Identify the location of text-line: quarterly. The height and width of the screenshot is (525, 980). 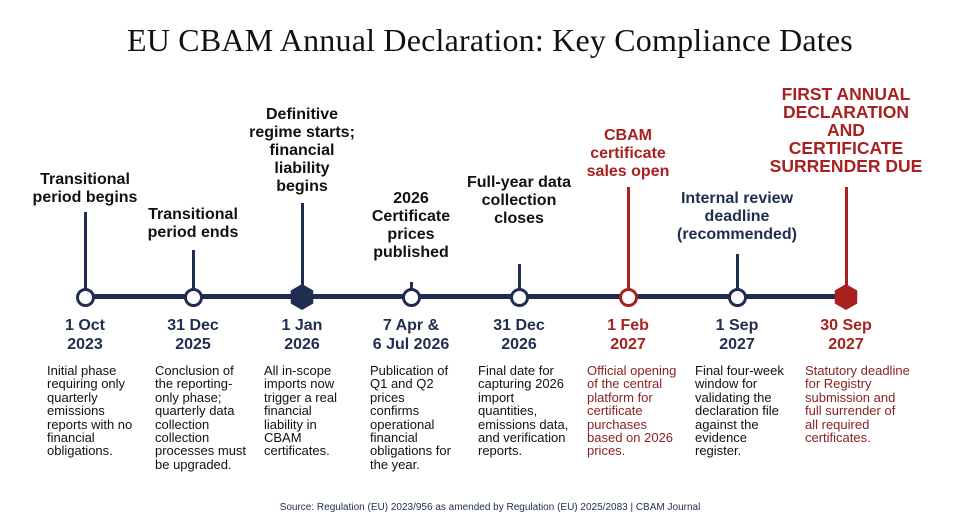
(72, 397).